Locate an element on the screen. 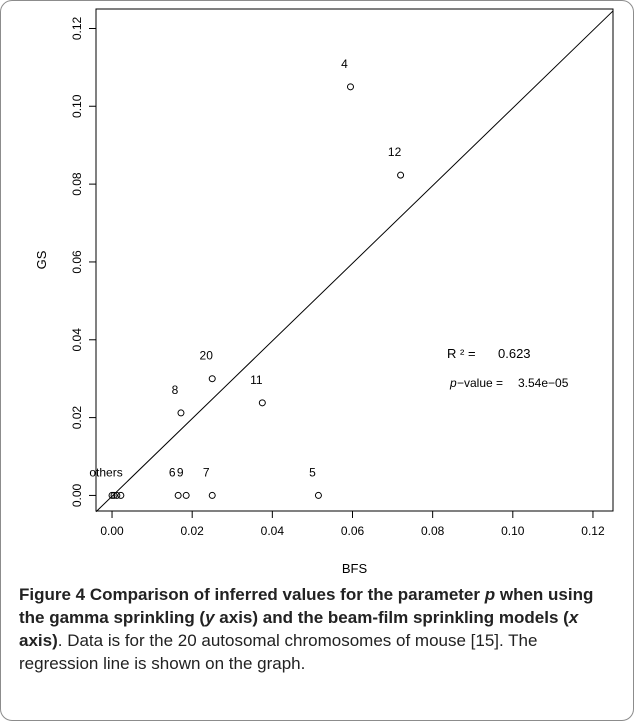 The image size is (634, 721). y-tick-label: 0.02 is located at coordinates (77, 418).